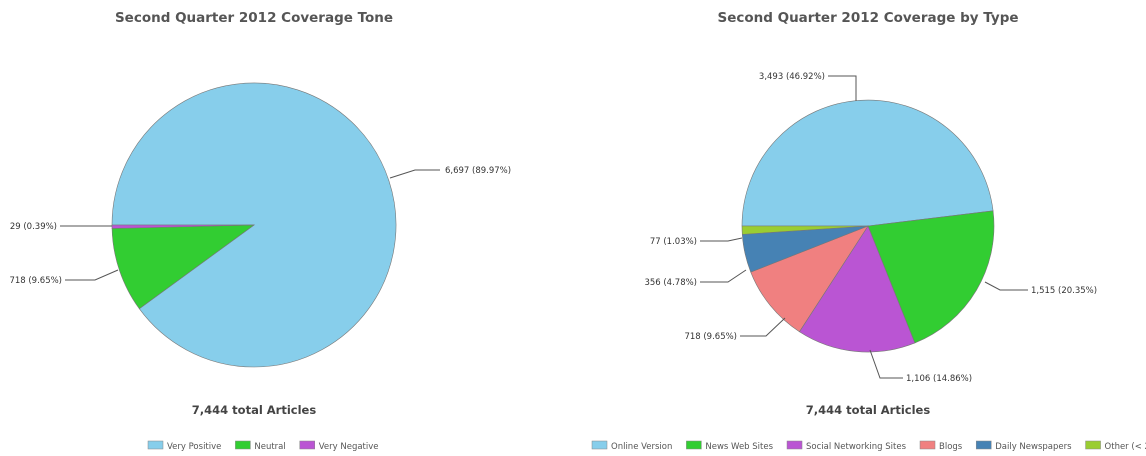  Describe the element at coordinates (670, 283) in the screenshot. I see `data-label-daily-newspapers: 356 (4.78%)` at that location.